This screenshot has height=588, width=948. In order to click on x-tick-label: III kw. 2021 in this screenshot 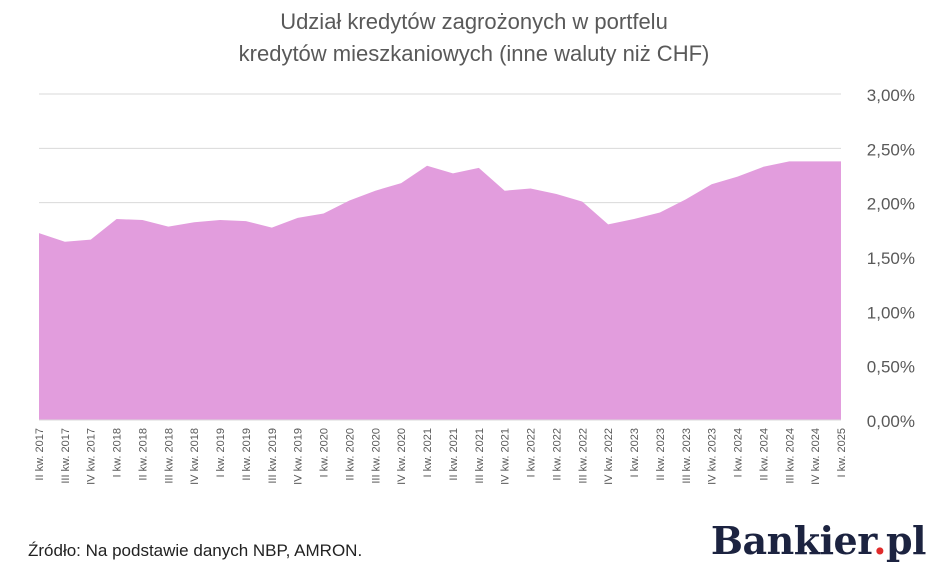, I will do `click(480, 456)`.